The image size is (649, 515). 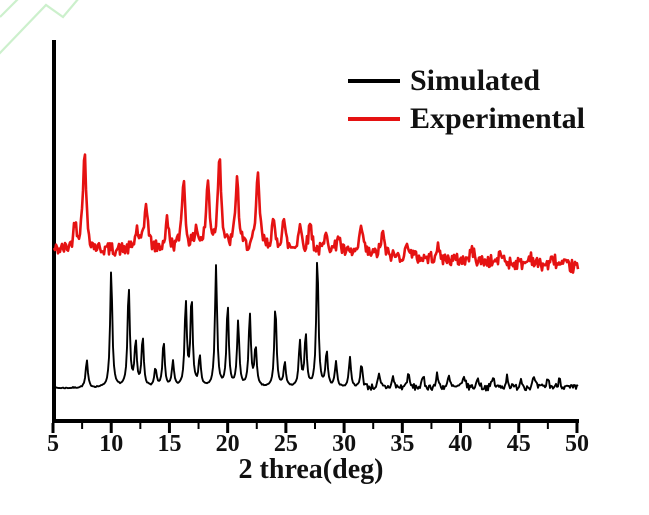 I want to click on experimental-line-swatch, so click(x=374, y=119).